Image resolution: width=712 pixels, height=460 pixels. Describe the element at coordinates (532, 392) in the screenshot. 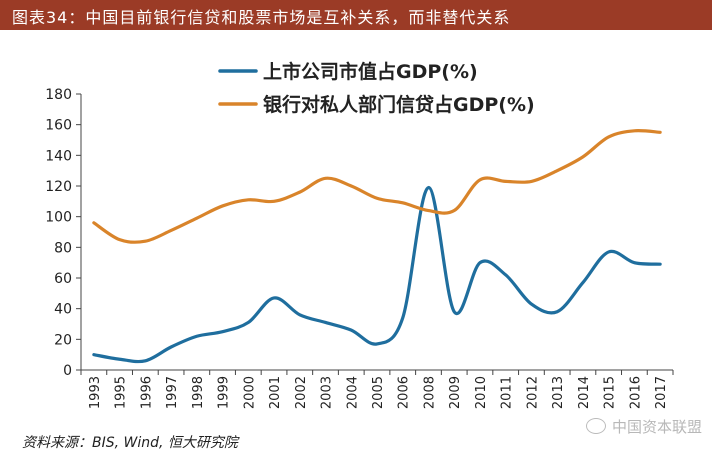

I see `x-tick-label: 2012` at that location.